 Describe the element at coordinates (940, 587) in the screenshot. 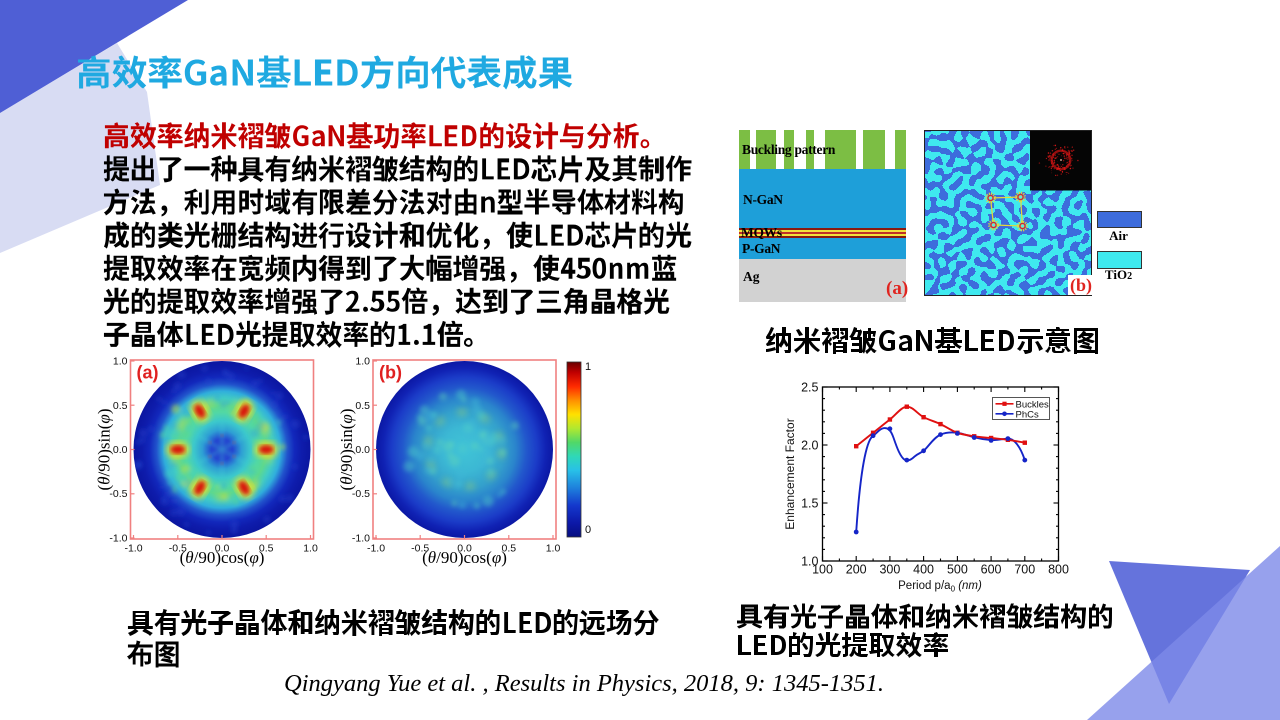

I see `svg-text: Period p/a0 (nm)` at that location.